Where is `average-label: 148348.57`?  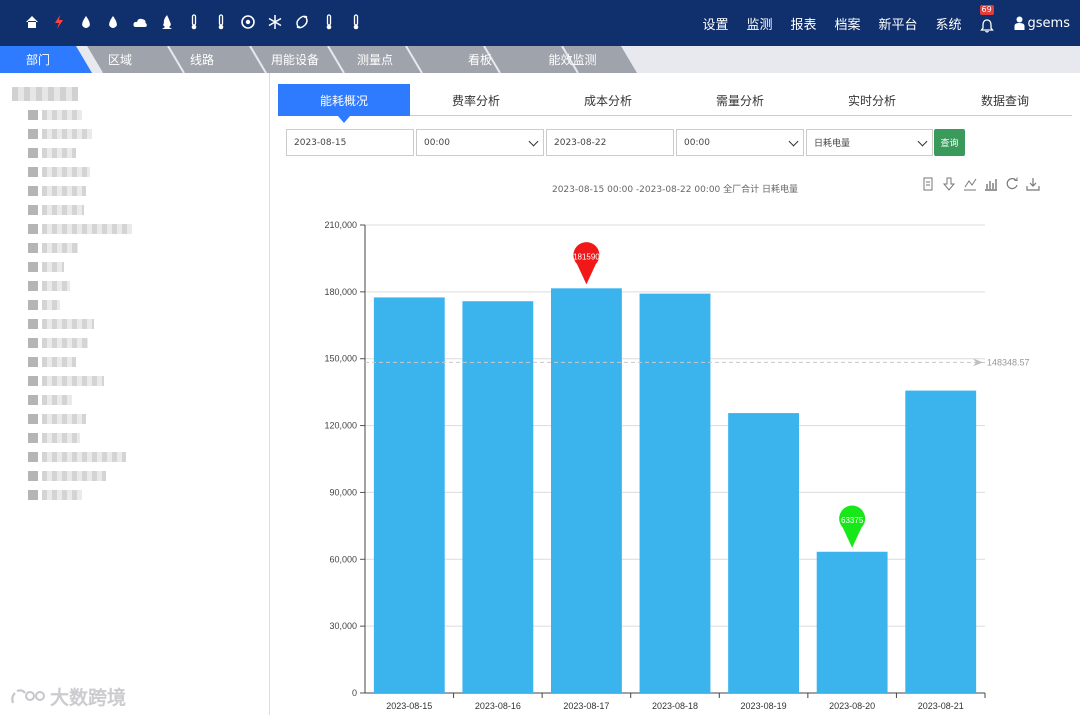 average-label: 148348.57 is located at coordinates (1008, 362).